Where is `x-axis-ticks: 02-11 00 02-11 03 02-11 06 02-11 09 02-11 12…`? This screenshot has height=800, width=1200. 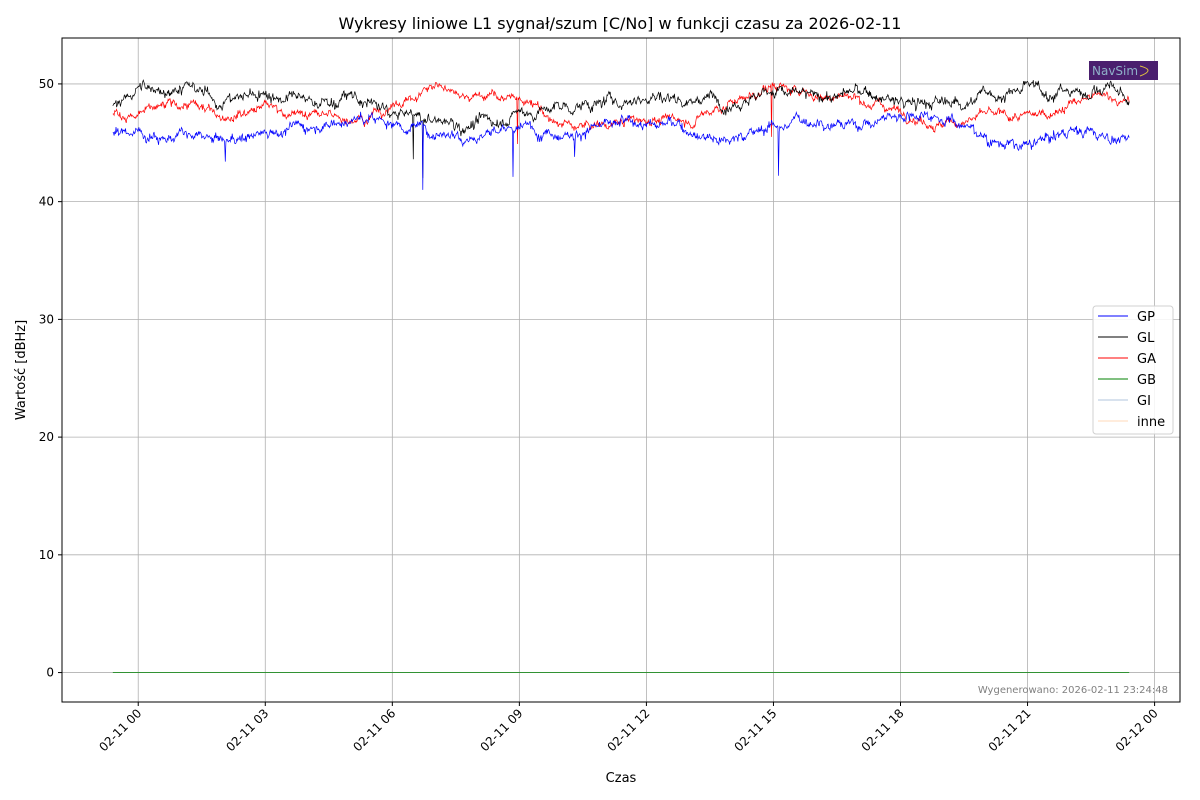 x-axis-ticks: 02-11 00 02-11 03 02-11 06 02-11 09 02-11 12… is located at coordinates (628, 728).